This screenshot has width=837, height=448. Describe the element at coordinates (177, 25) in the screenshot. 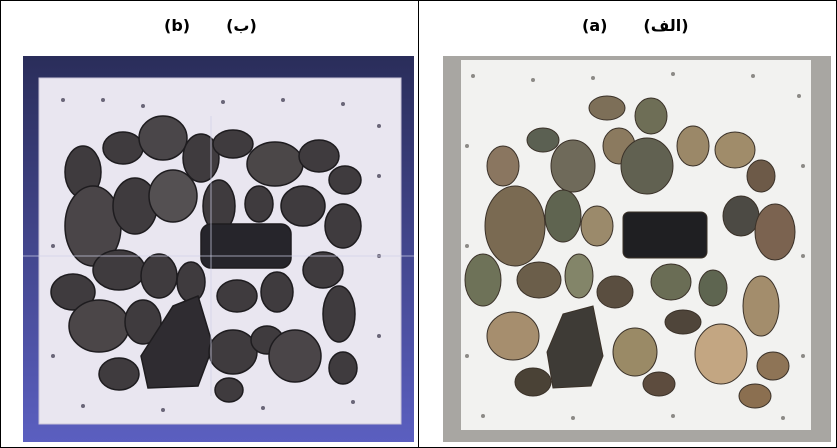

I see `caption-b-latin: (b)` at that location.